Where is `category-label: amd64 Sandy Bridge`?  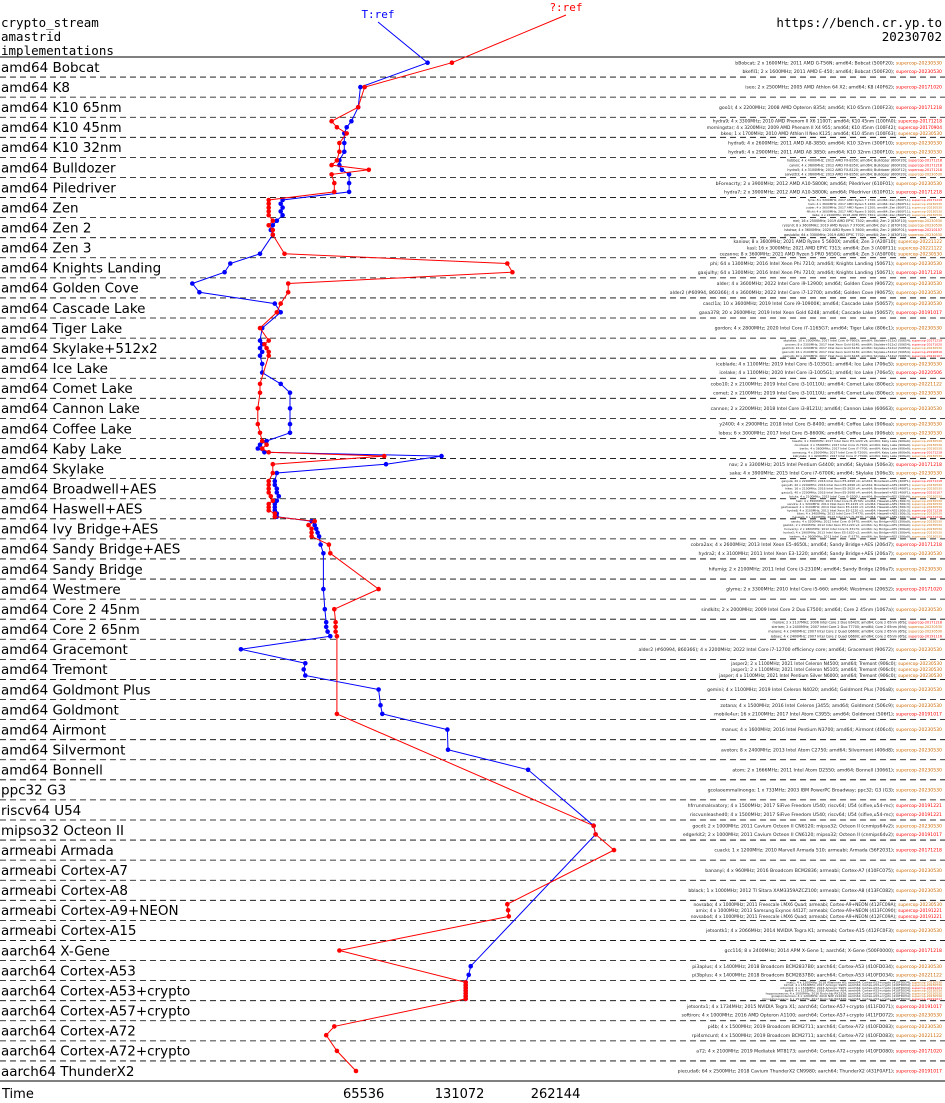
category-label: amd64 Sandy Bridge is located at coordinates (72, 570).